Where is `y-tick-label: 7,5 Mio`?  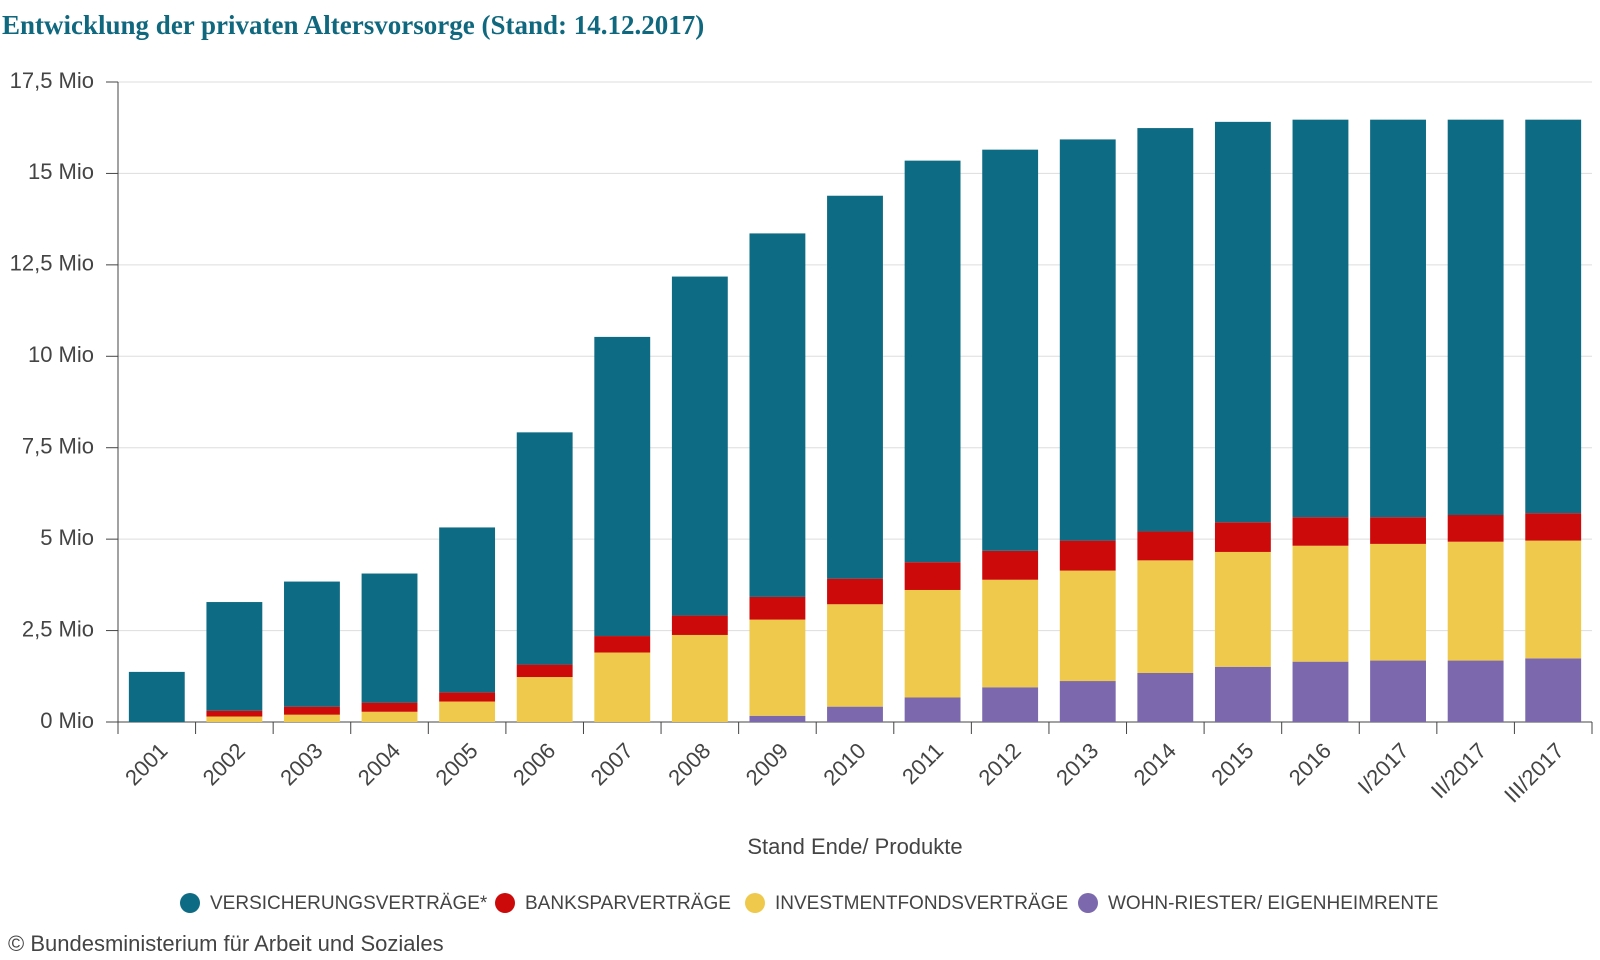
y-tick-label: 7,5 Mio is located at coordinates (58, 446).